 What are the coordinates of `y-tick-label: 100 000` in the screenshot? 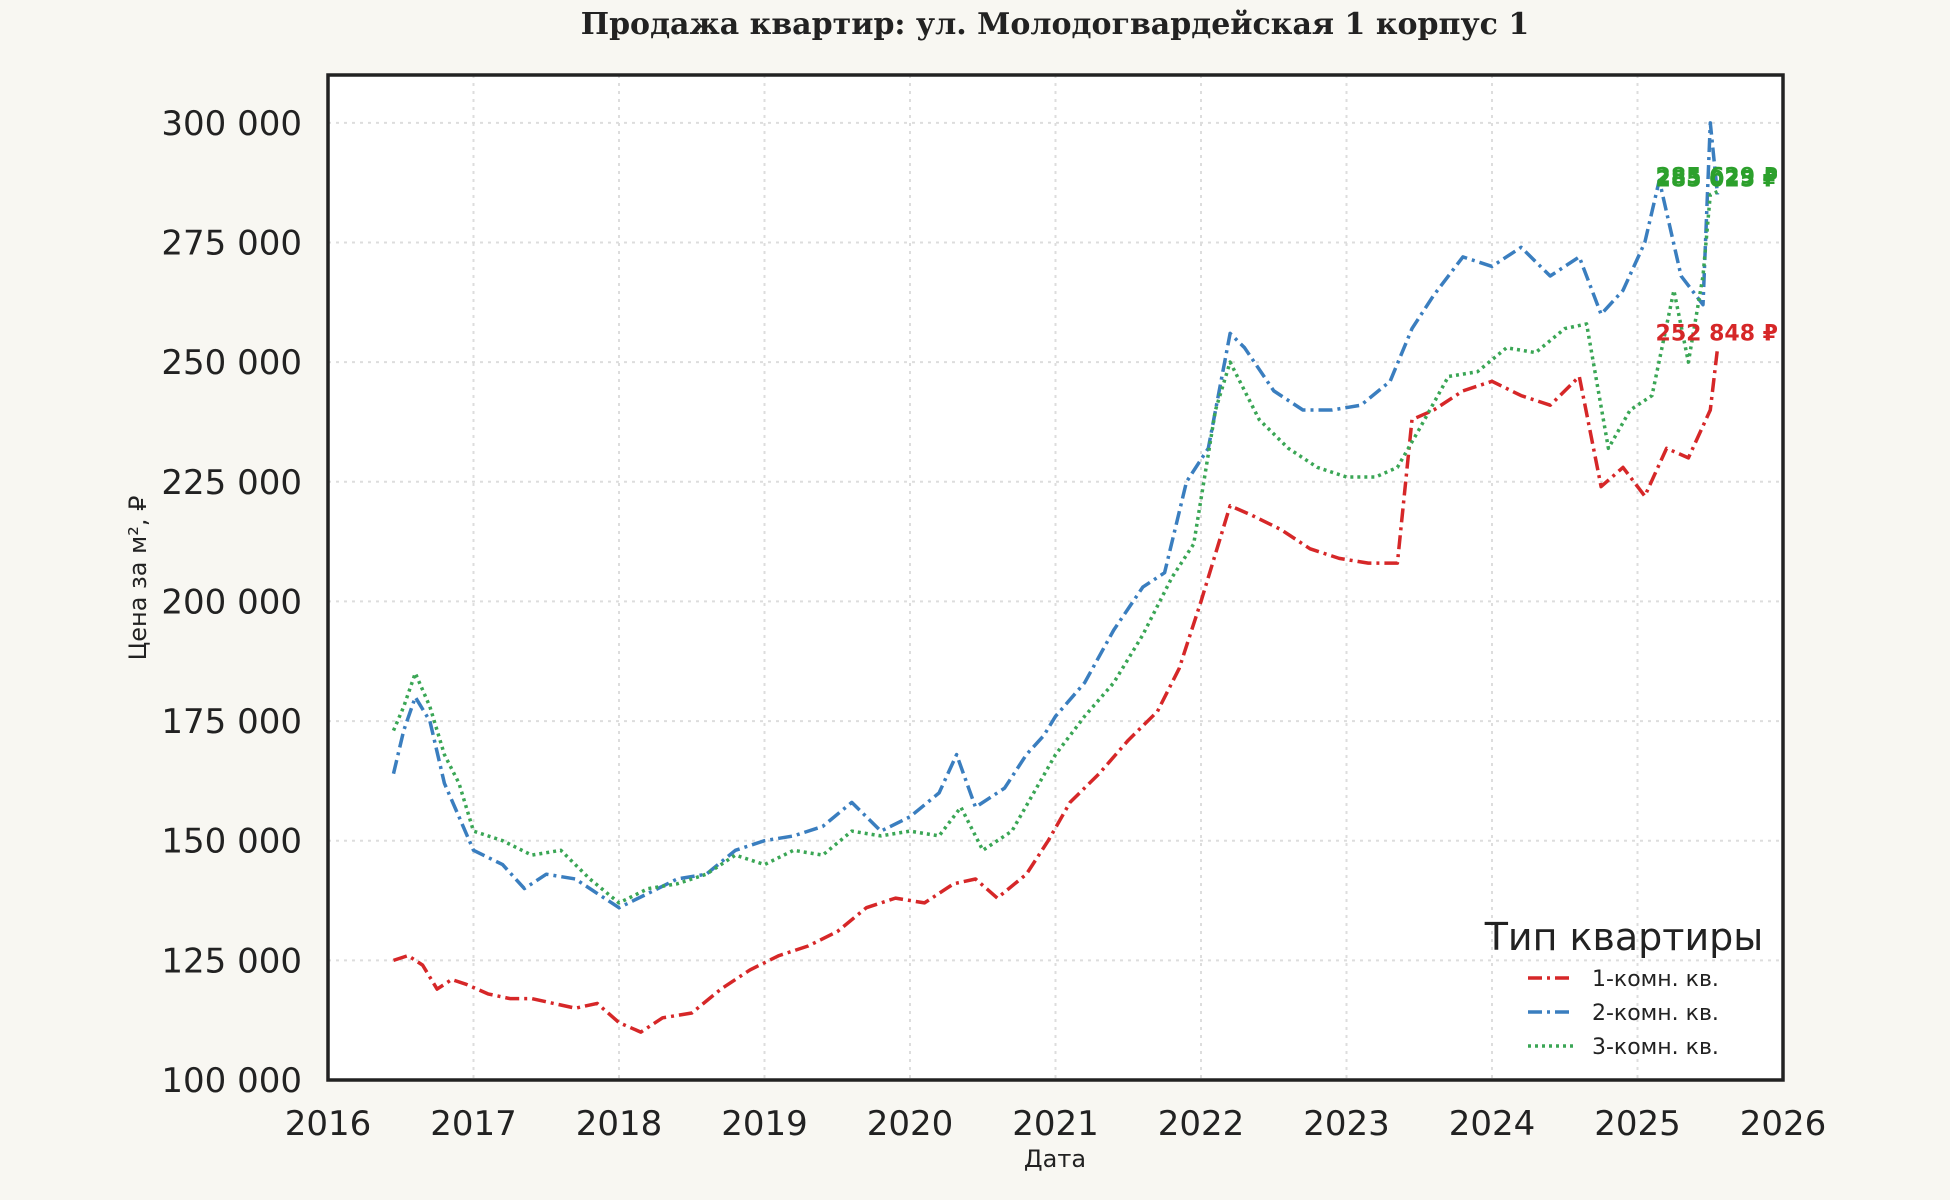 It's located at (231, 1081).